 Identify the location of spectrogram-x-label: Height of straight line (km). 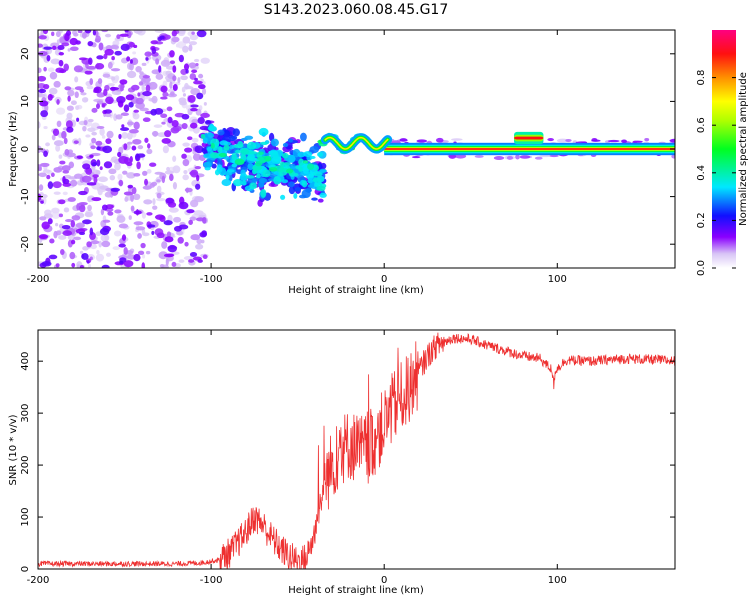
(356, 290).